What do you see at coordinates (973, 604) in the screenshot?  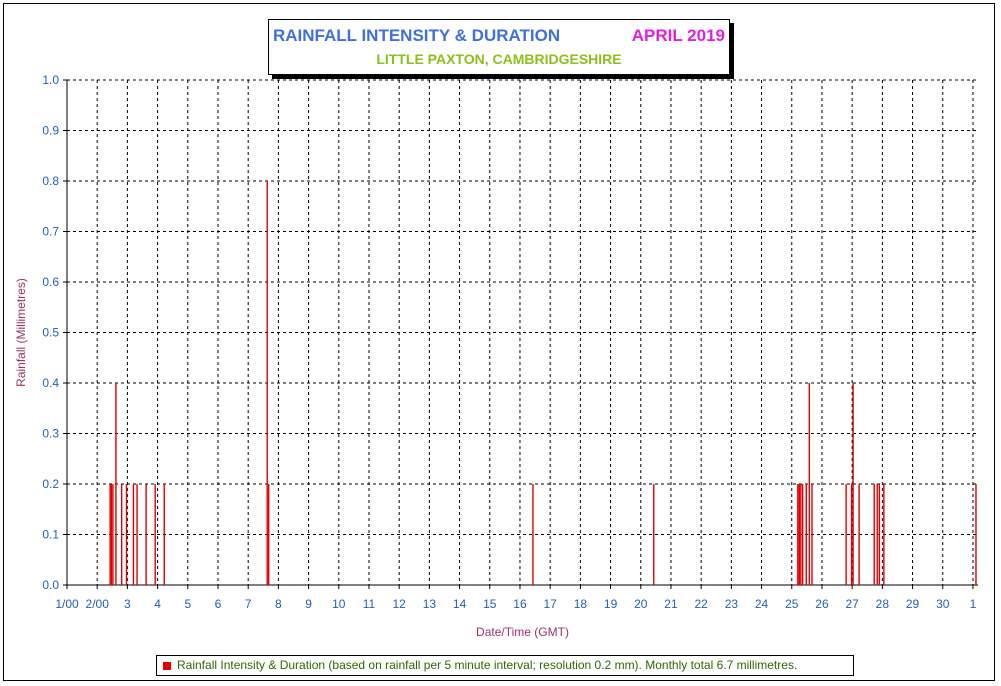 I see `x-tick-label: 1` at bounding box center [973, 604].